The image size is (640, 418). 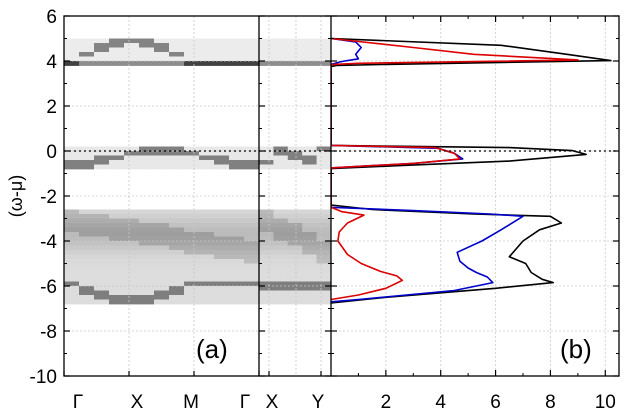 What do you see at coordinates (48, 287) in the screenshot?
I see `y-tick-label: -6` at bounding box center [48, 287].